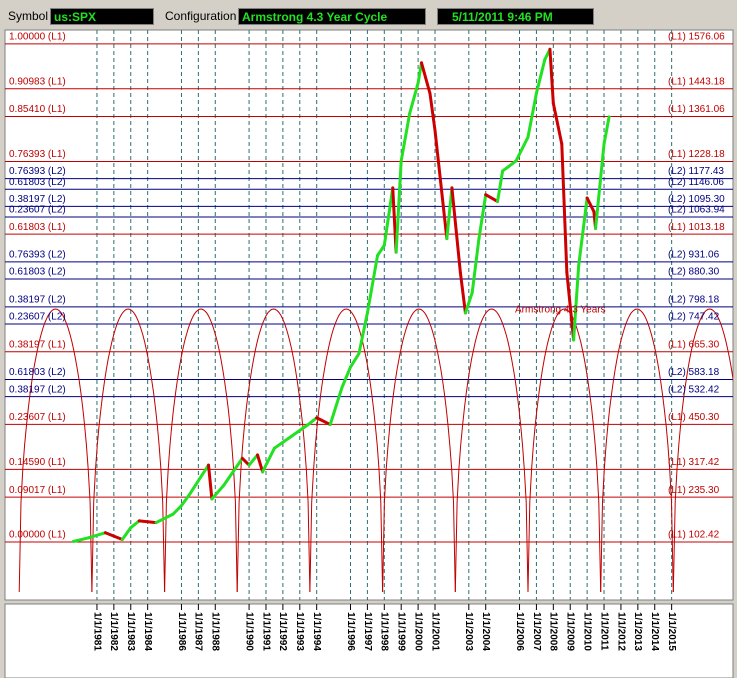 Image resolution: width=737 pixels, height=678 pixels. What do you see at coordinates (265, 631) in the screenshot?
I see `x-tick-label: 1/1/1991` at bounding box center [265, 631].